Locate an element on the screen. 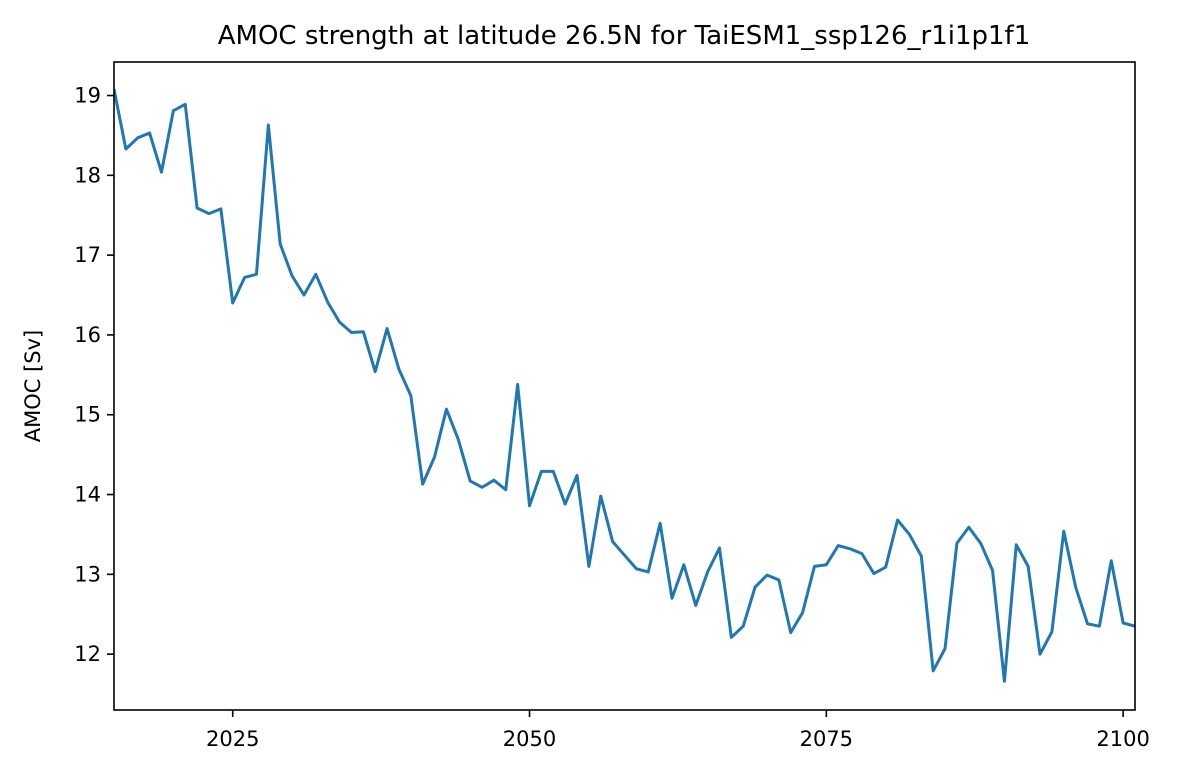  y-tick-label: 17 is located at coordinates (87, 255).